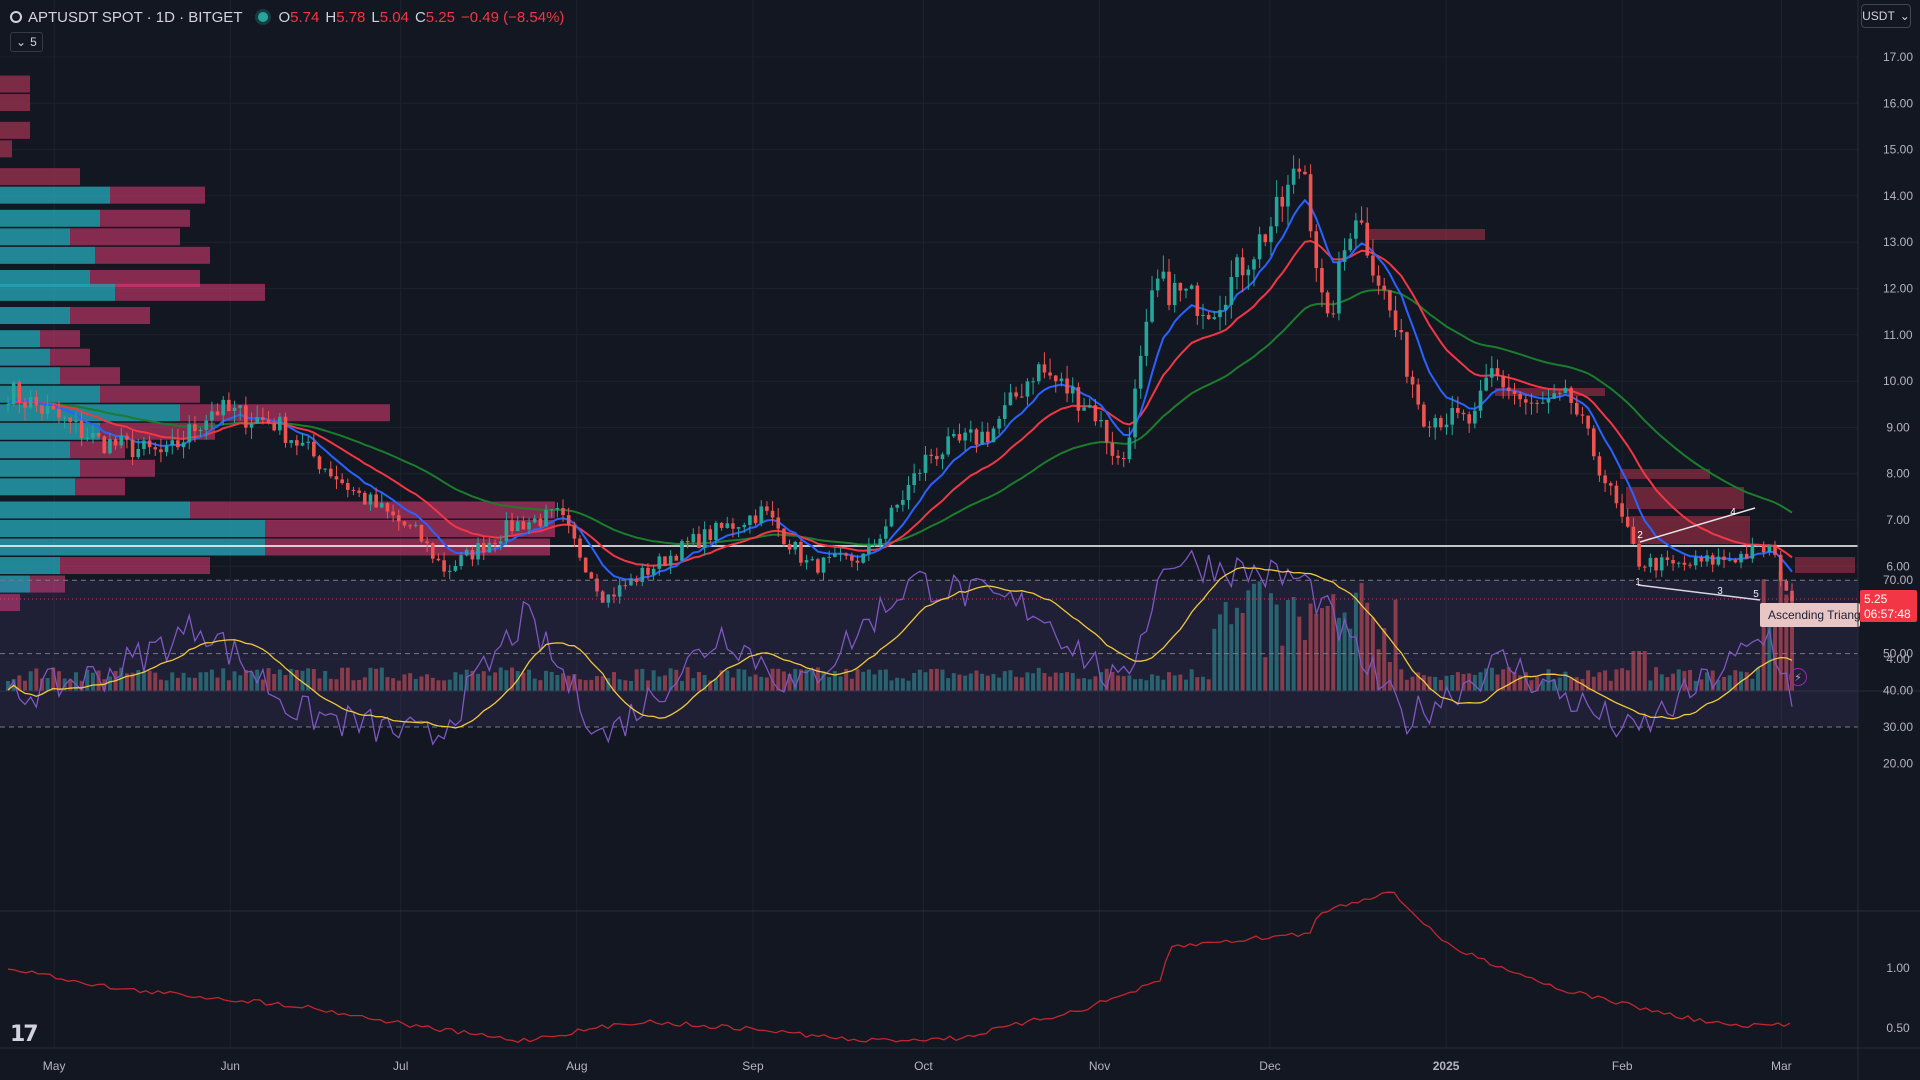 This screenshot has width=1920, height=1080. I want to click on price-tick-label: 6.00, so click(1898, 566).